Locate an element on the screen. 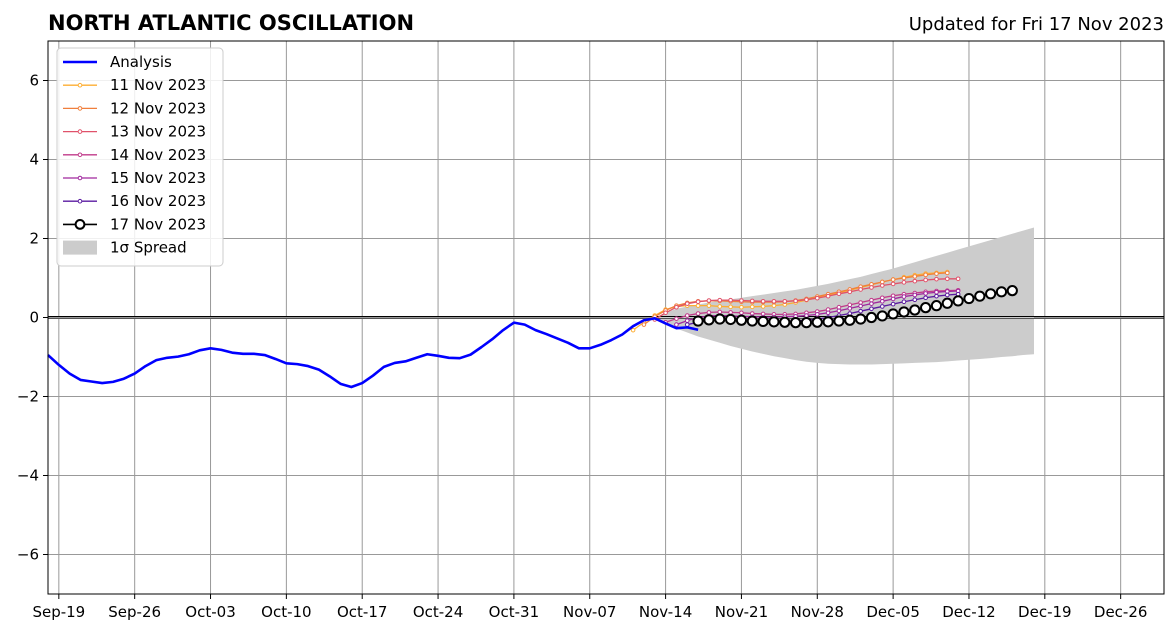  x-tick-label: Dec-05 is located at coordinates (893, 612).